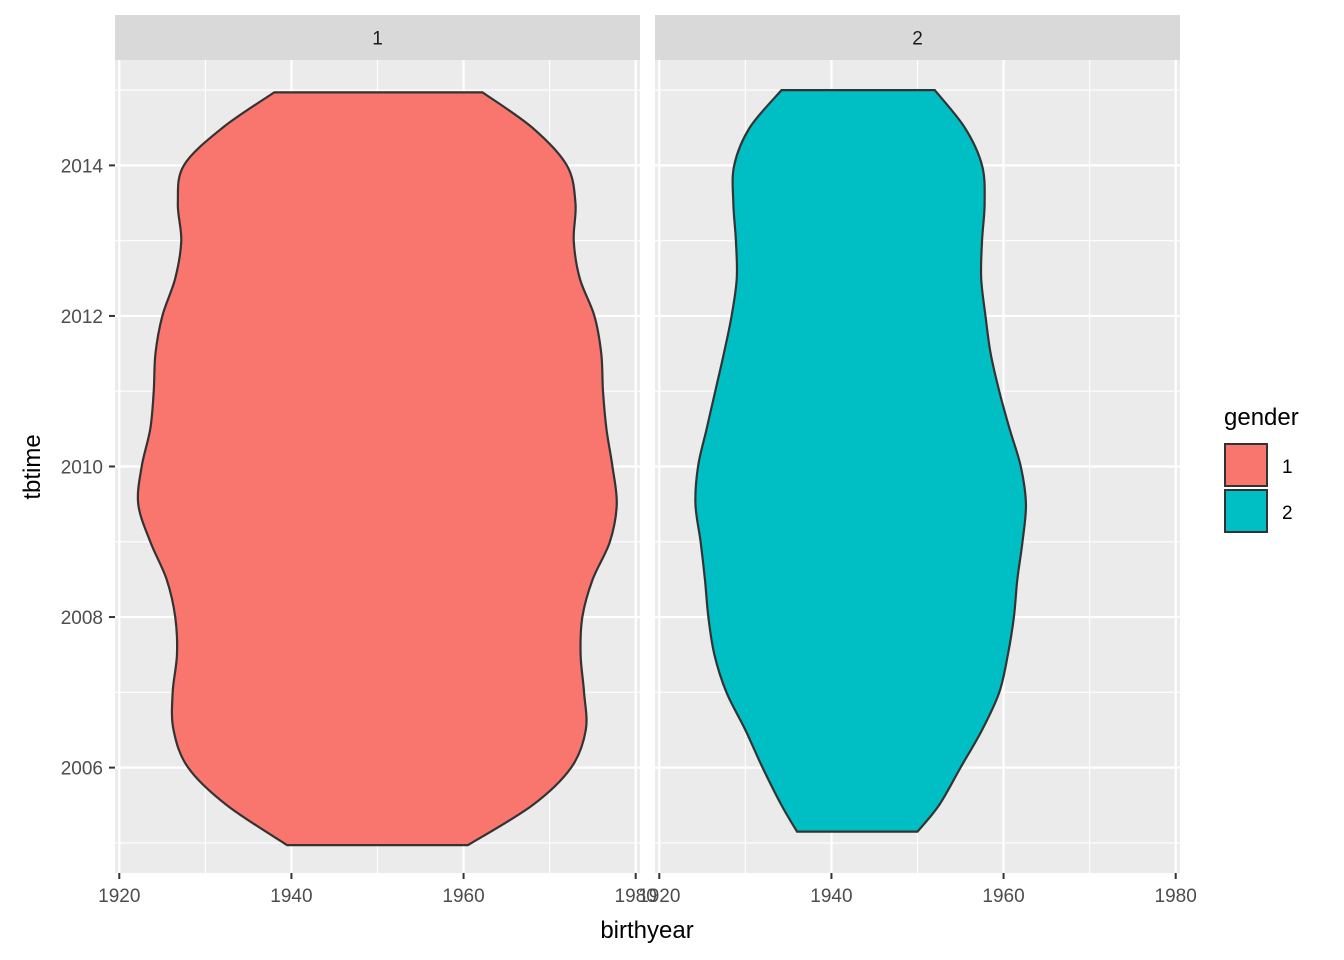 The height and width of the screenshot is (960, 1344). I want to click on y-axis-title: tbtime, so click(32, 466).